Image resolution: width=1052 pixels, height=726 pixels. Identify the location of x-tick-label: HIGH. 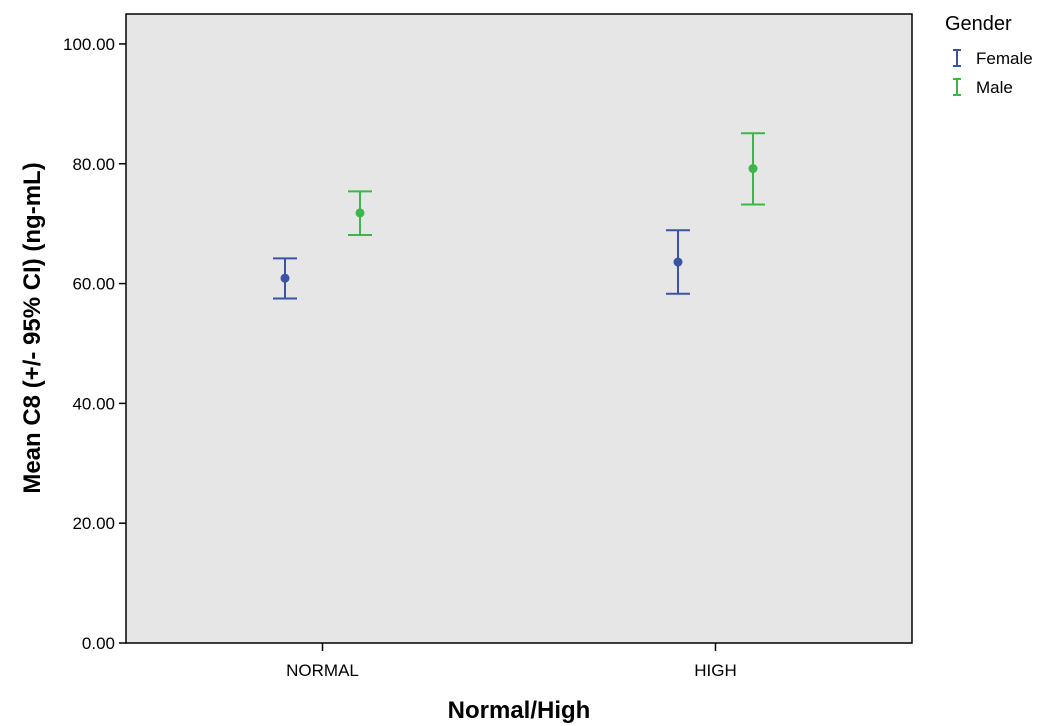
(715, 670).